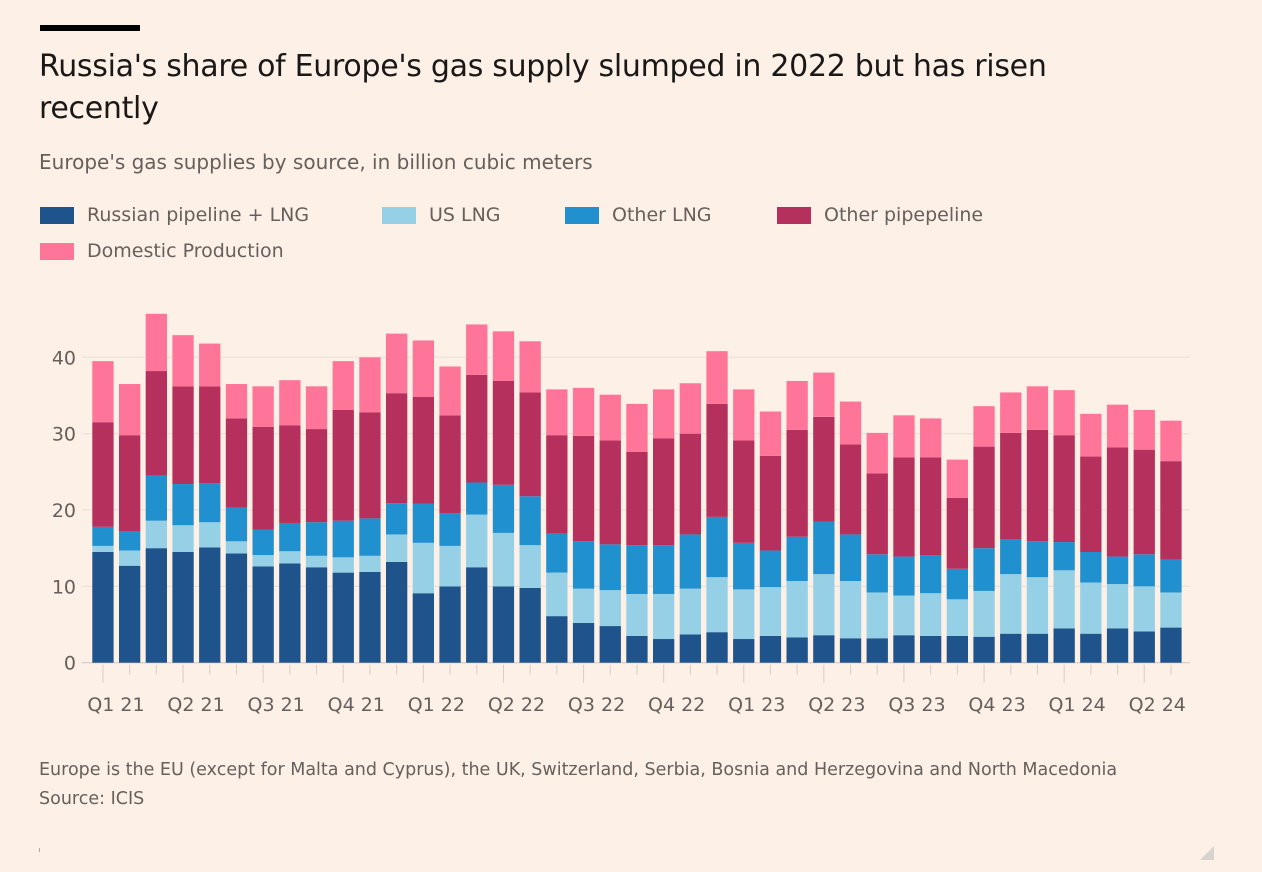  Describe the element at coordinates (90, 28) in the screenshot. I see `header-rule` at that location.